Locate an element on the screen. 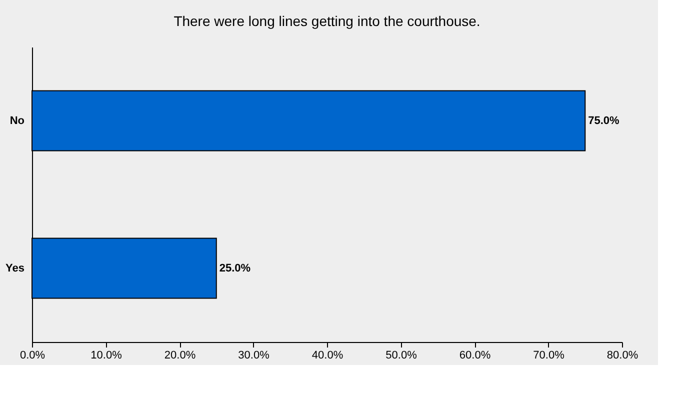  x-tick-label: 40.0% is located at coordinates (328, 356).